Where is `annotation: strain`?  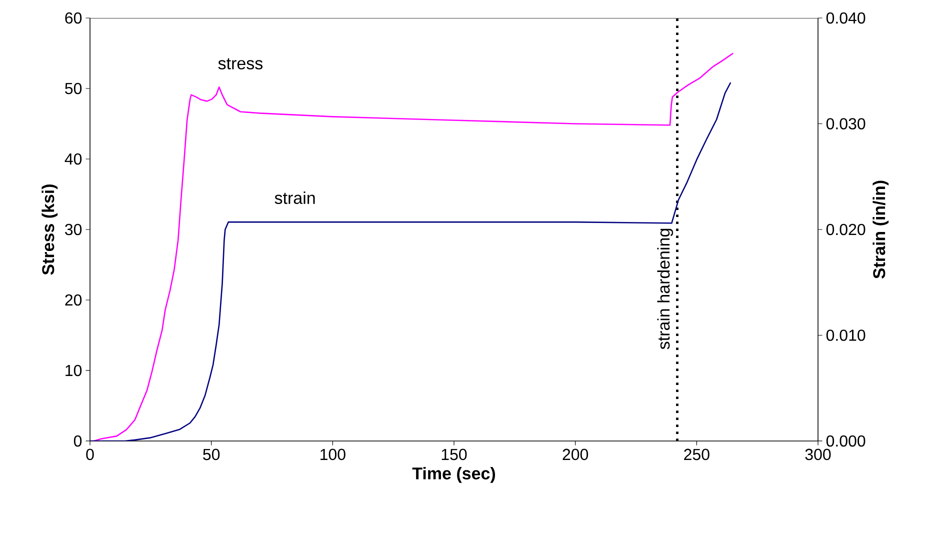
annotation: strain is located at coordinates (294, 198).